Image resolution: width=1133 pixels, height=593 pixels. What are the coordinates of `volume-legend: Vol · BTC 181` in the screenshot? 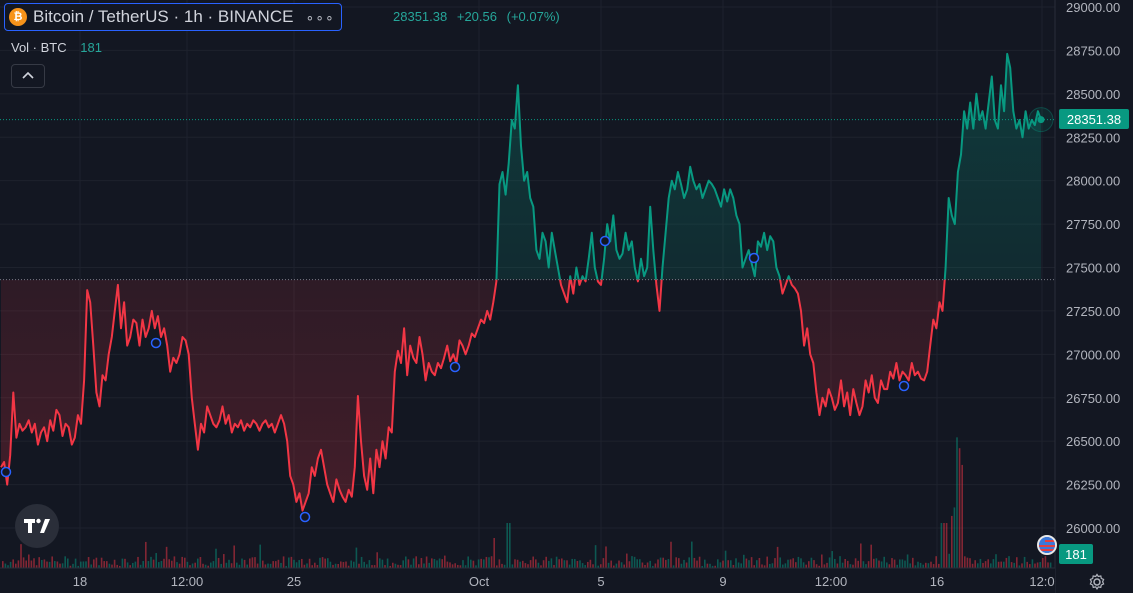 It's located at (56, 47).